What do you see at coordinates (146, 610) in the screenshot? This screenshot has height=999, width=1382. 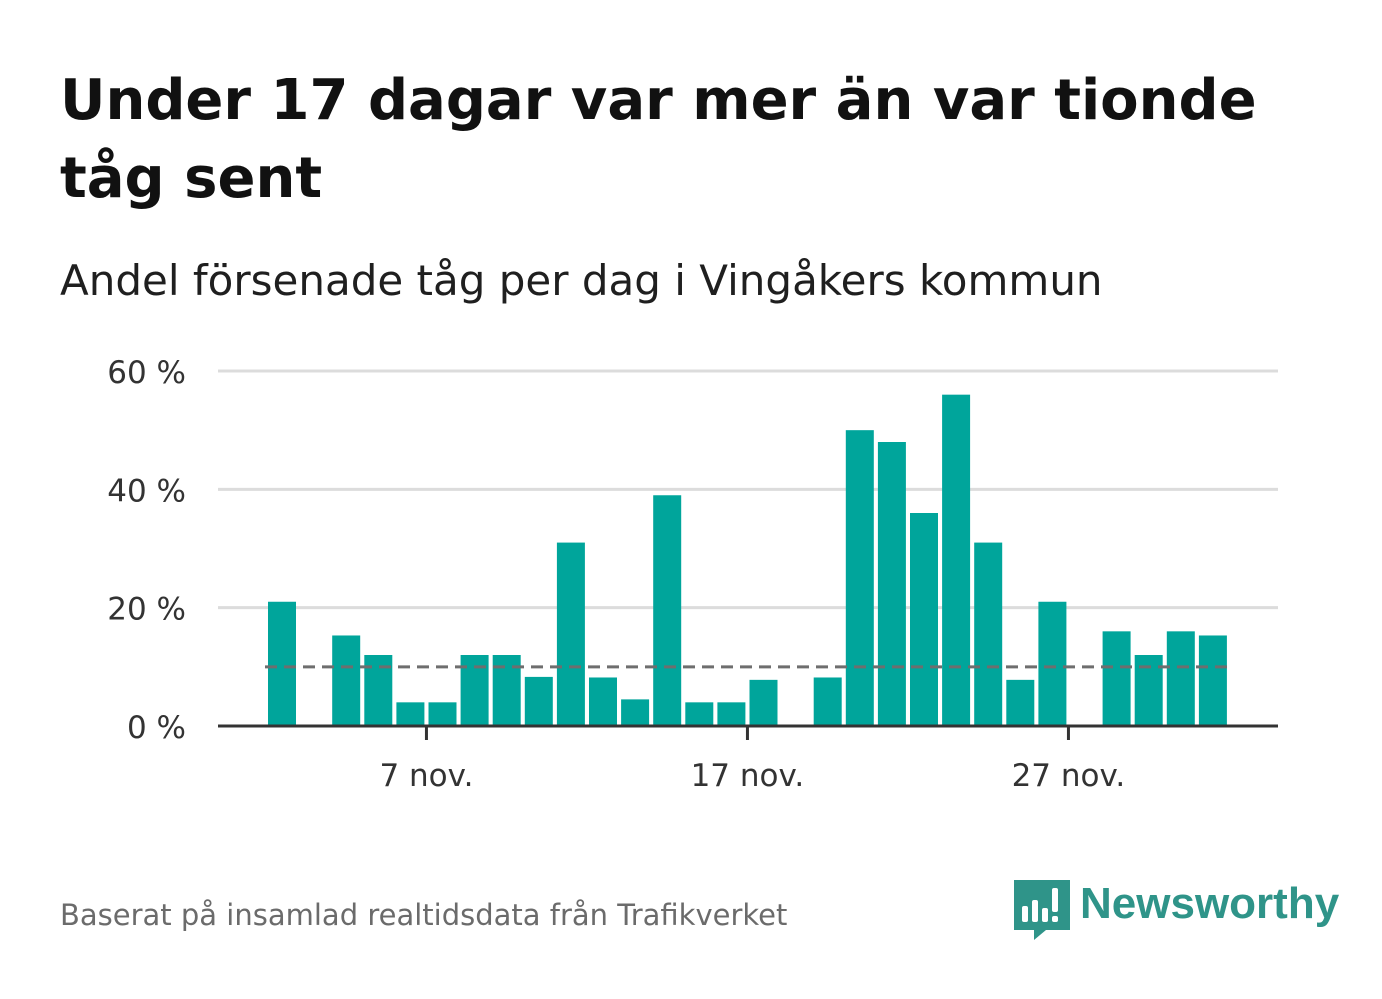 I see `y-tick-label: 20 %` at bounding box center [146, 610].